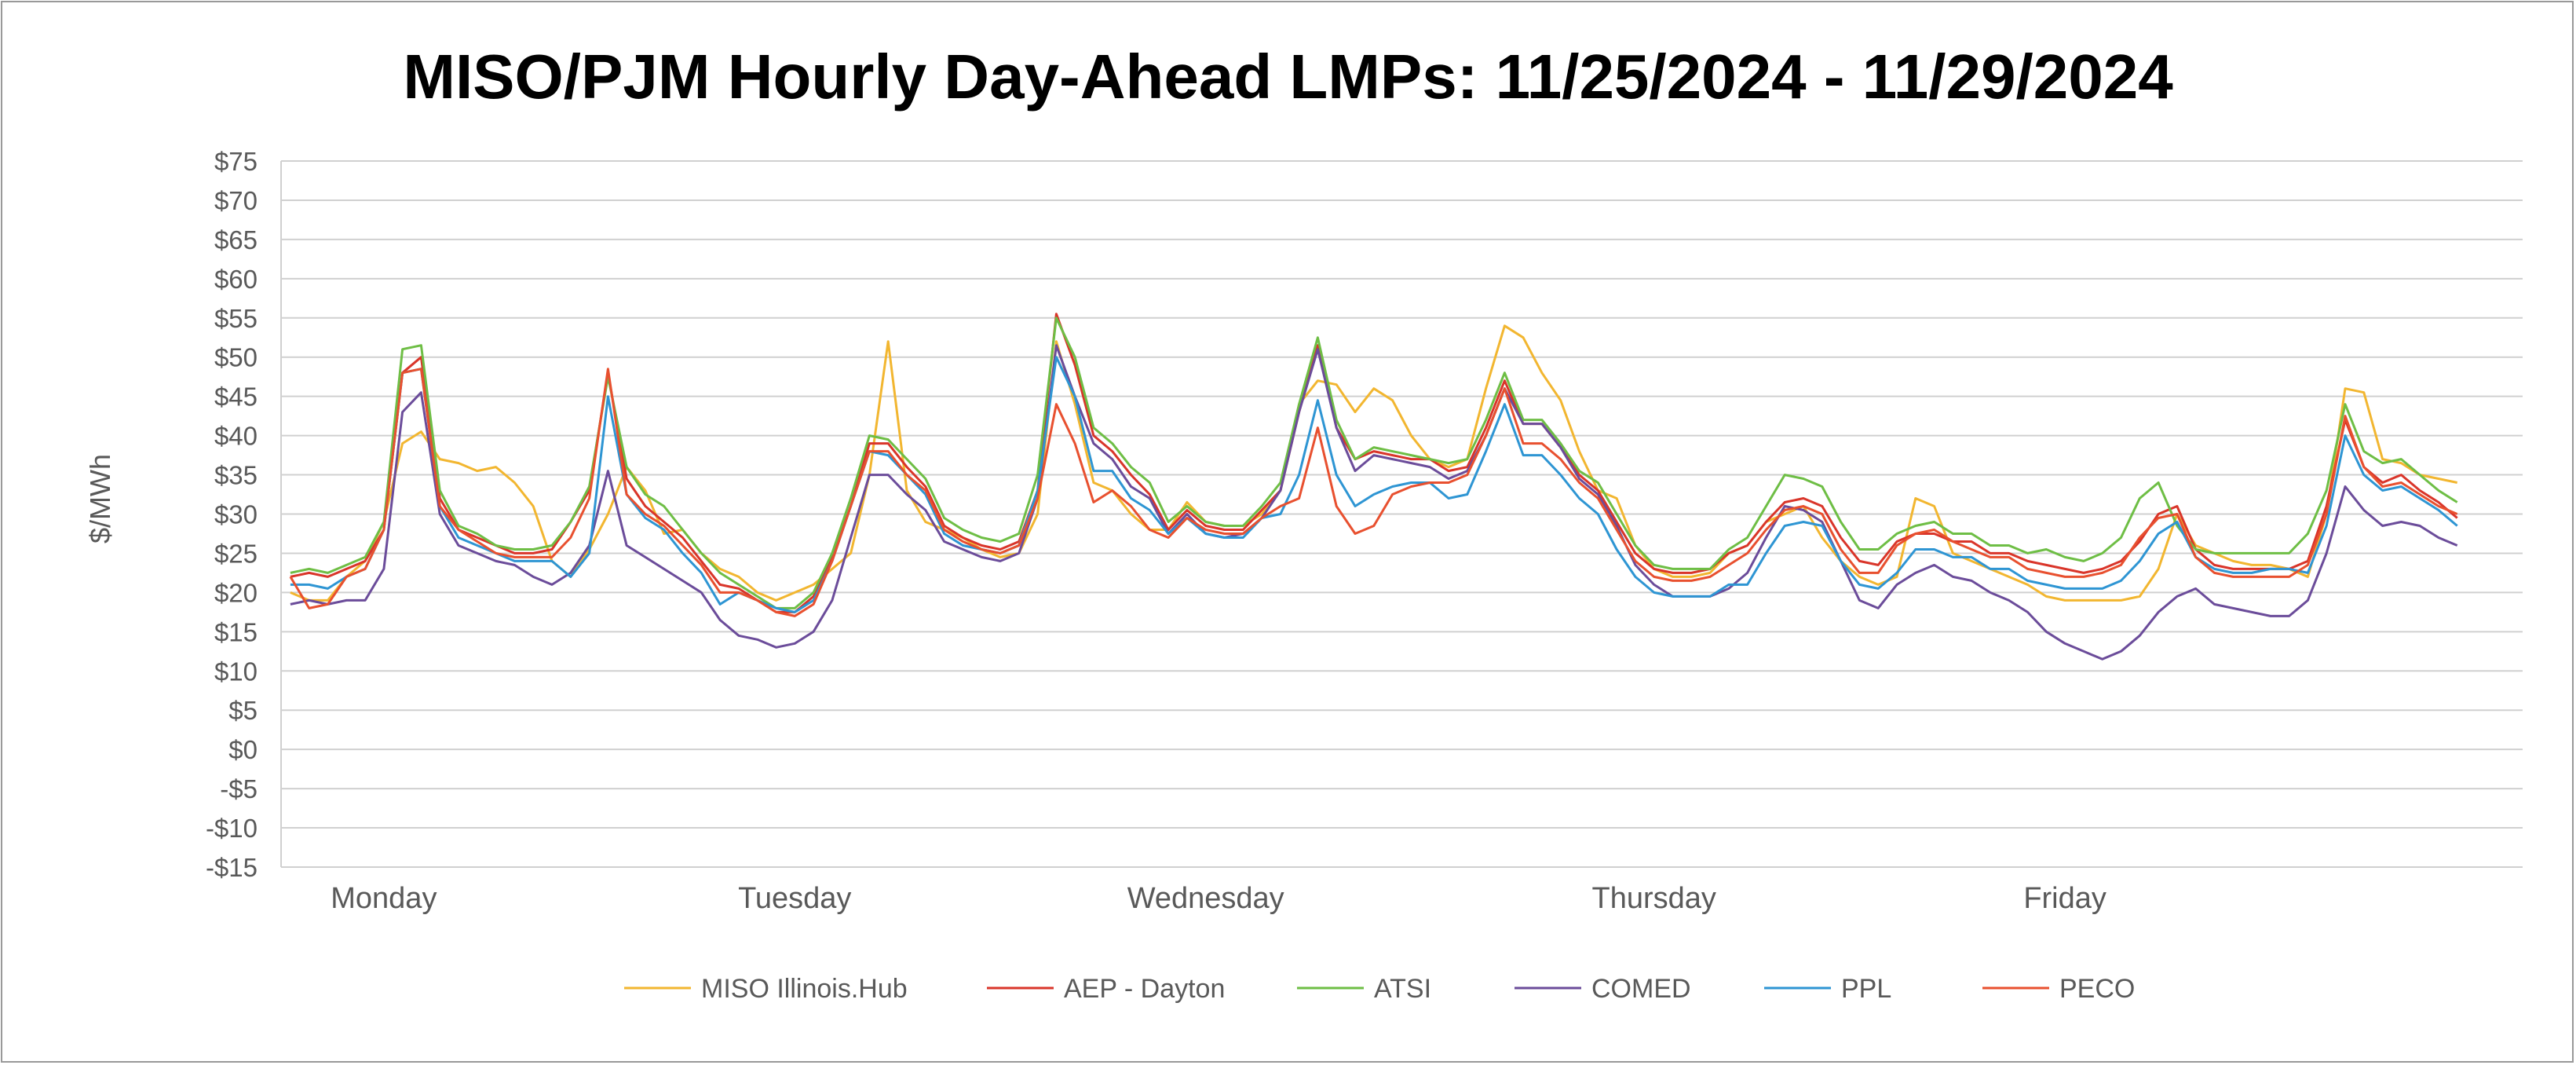  What do you see at coordinates (243, 711) in the screenshot?
I see `y-tick-label: $5` at bounding box center [243, 711].